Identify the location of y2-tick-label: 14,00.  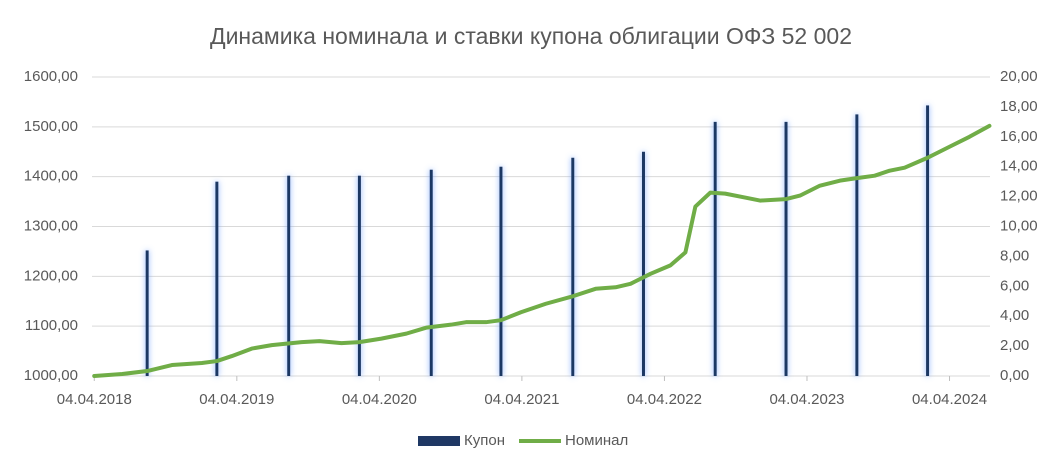
(1019, 166).